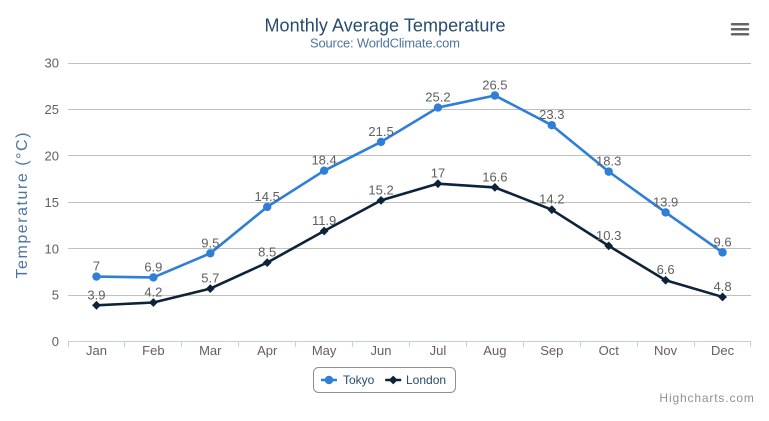 This screenshot has width=769, height=421. I want to click on svg-text: Sep, so click(551, 350).